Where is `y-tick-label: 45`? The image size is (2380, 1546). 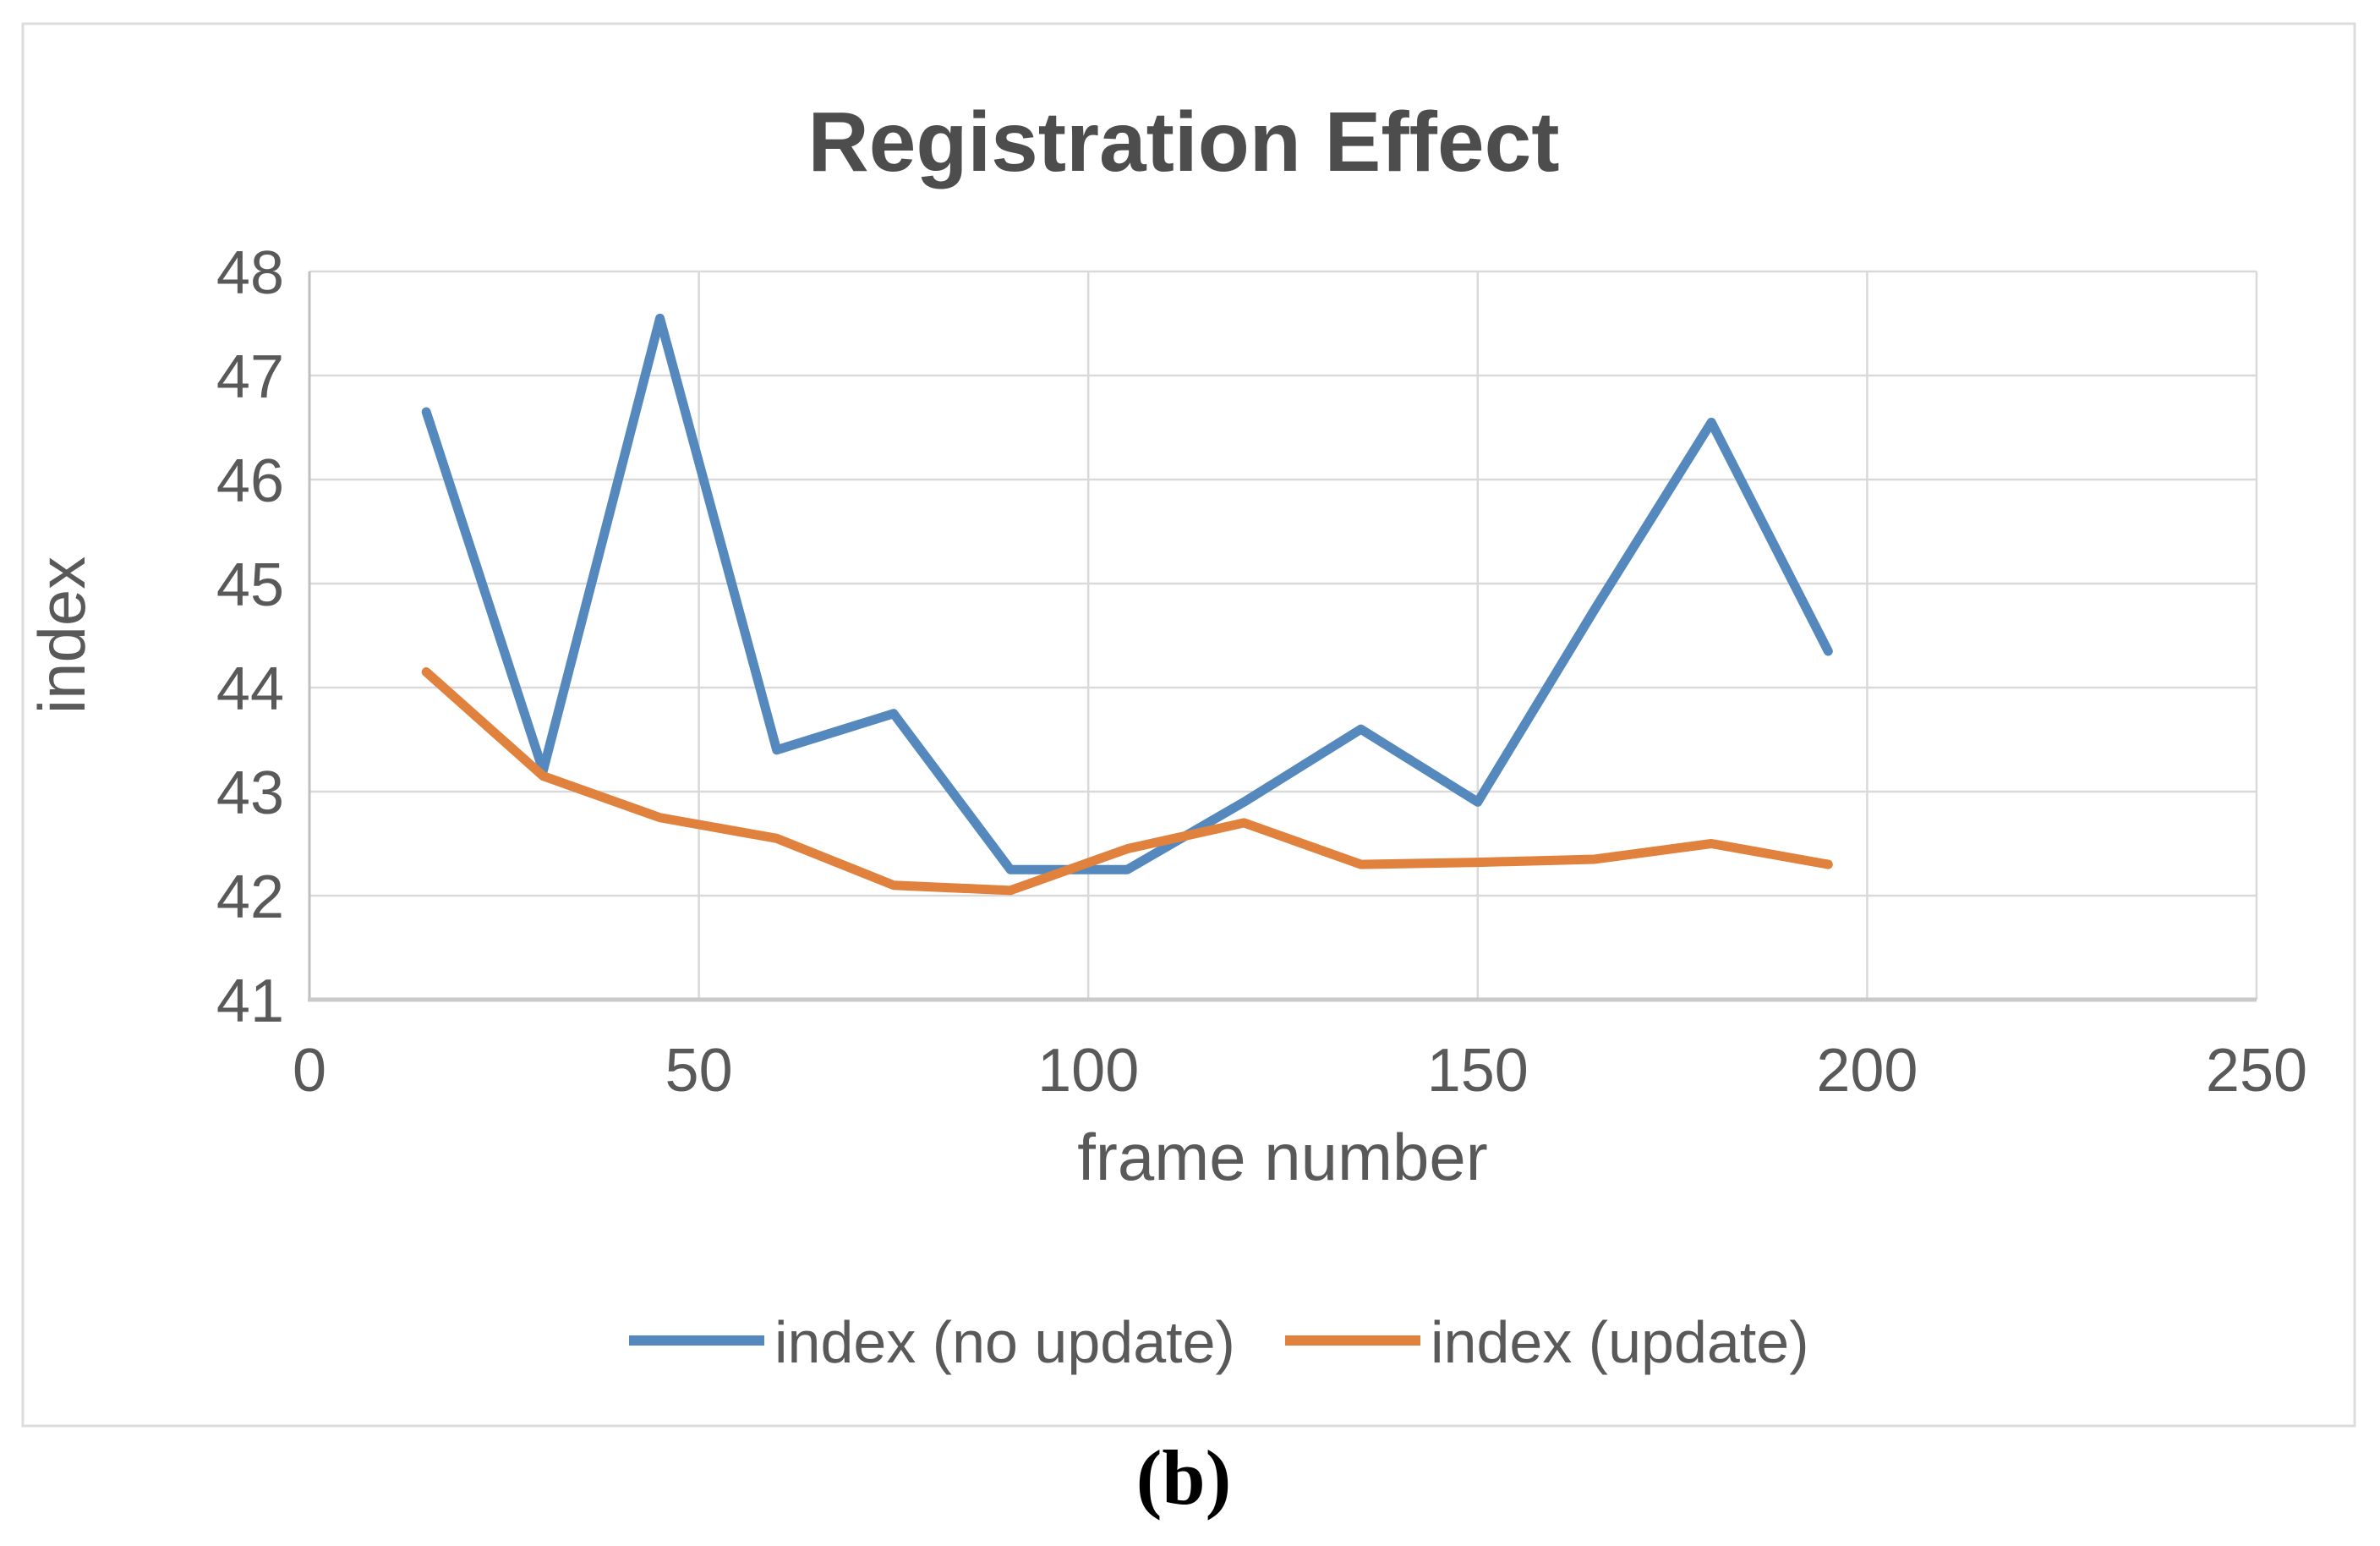
y-tick-label: 45 is located at coordinates (250, 585).